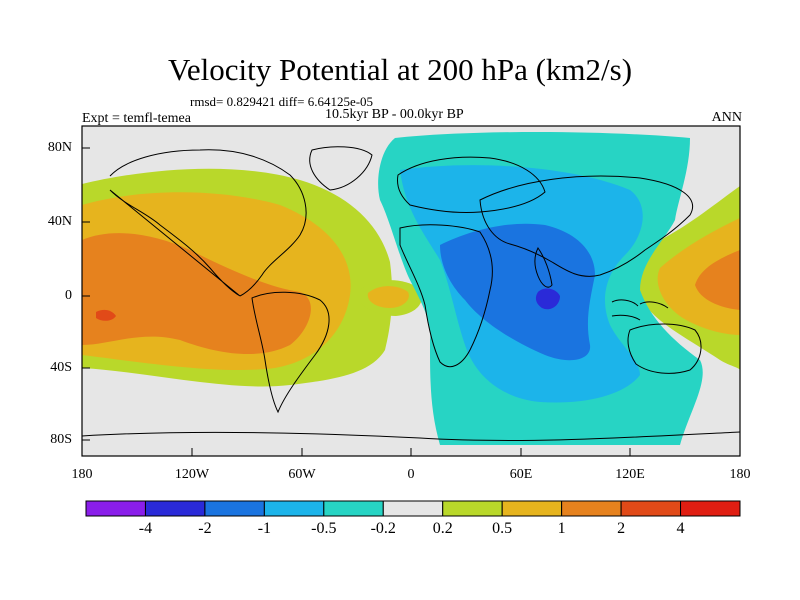  Describe the element at coordinates (264, 528) in the screenshot. I see `colorbar-label: -1` at that location.